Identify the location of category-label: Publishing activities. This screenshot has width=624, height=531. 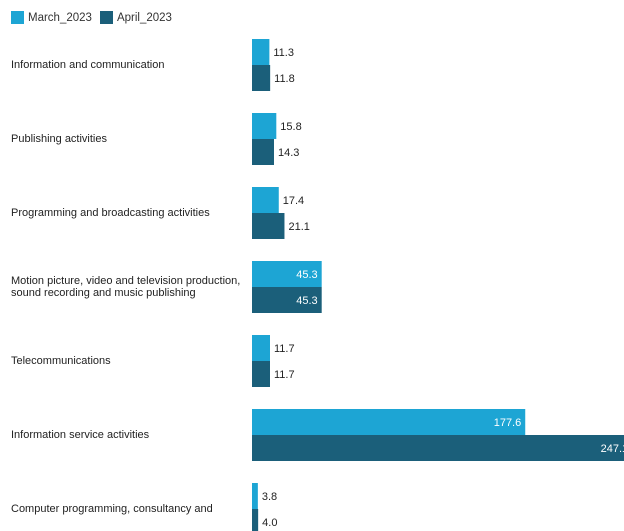
(59, 139).